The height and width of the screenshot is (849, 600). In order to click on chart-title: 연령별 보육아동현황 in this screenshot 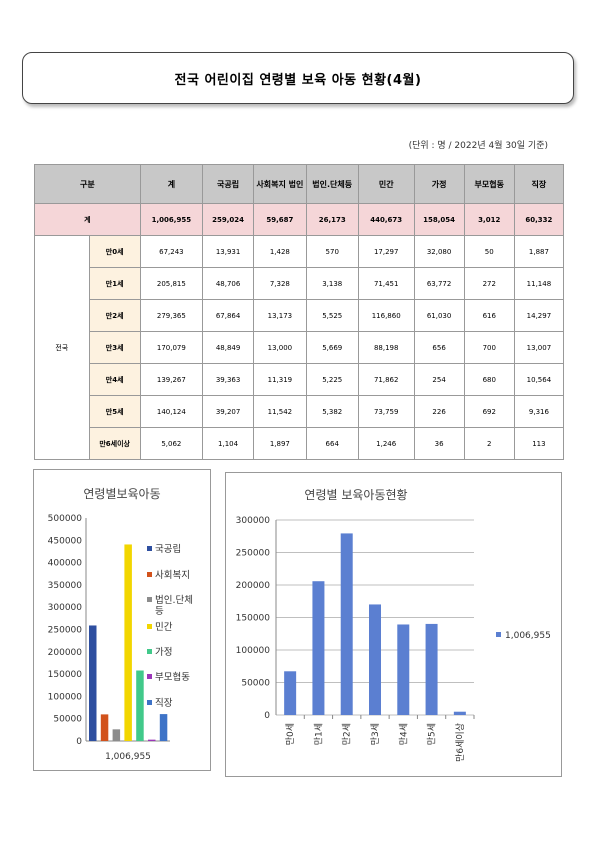, I will do `click(355, 495)`.